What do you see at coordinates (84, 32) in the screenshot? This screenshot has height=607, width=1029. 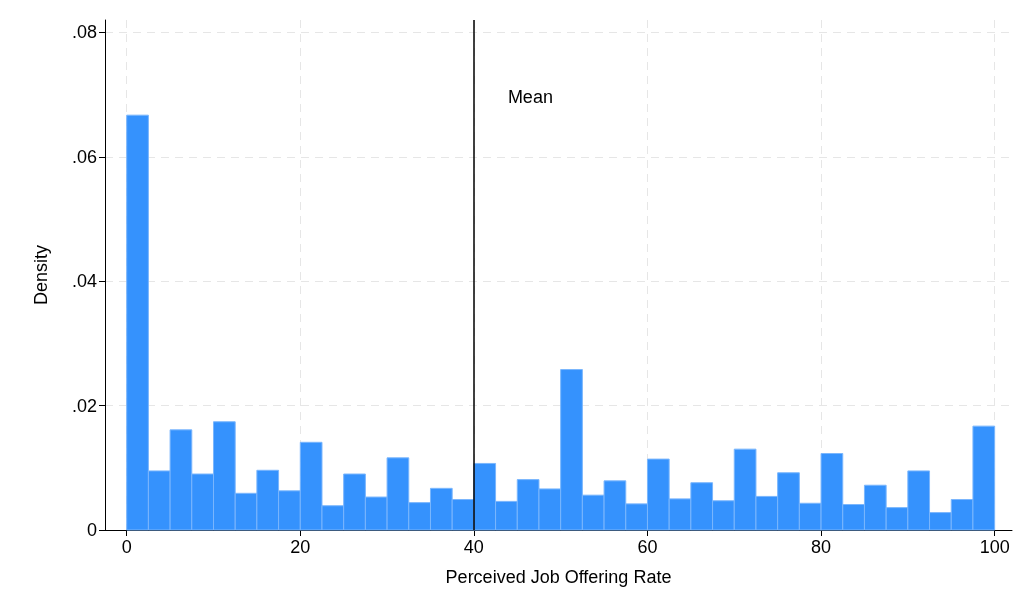 I see `y-tick-label: .08` at bounding box center [84, 32].